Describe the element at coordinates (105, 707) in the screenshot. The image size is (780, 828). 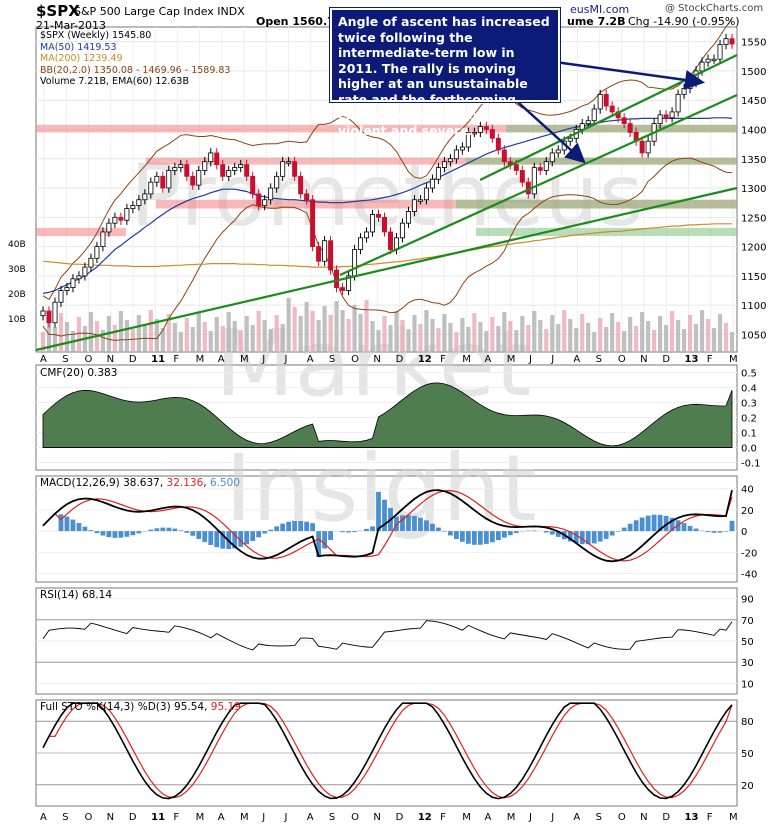
I see `sto-name: Full STO %K(14,3) %D(3)` at that location.